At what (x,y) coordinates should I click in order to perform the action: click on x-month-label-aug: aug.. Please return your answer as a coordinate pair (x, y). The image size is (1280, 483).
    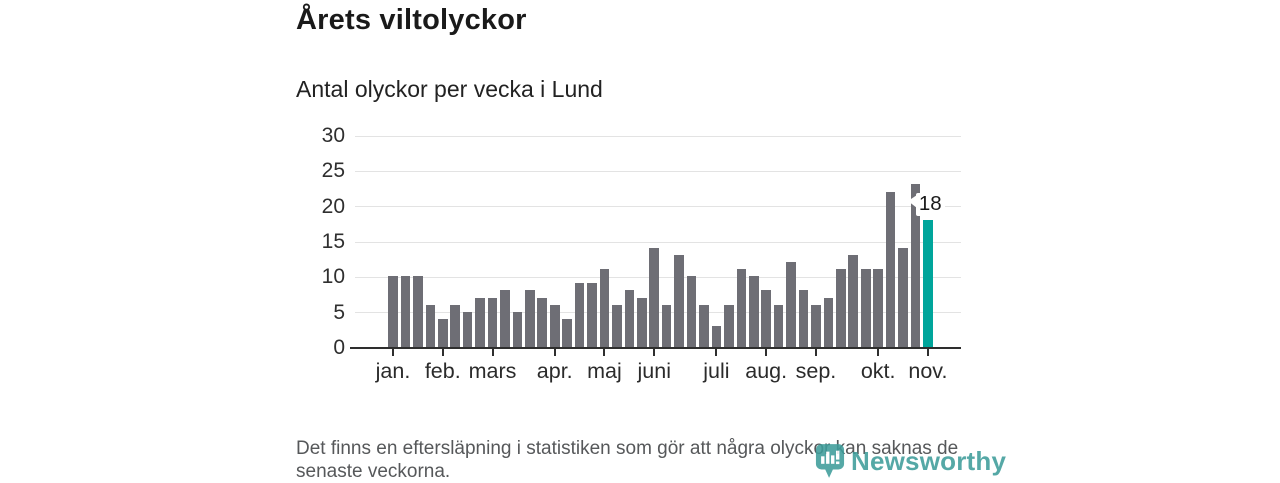
    Looking at the image, I should click on (766, 371).